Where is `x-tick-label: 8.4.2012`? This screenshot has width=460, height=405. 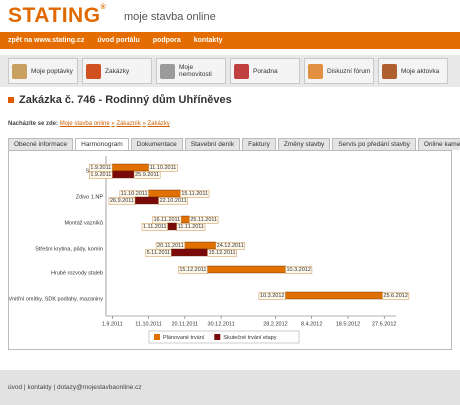 x-tick-label: 8.4.2012 is located at coordinates (311, 324).